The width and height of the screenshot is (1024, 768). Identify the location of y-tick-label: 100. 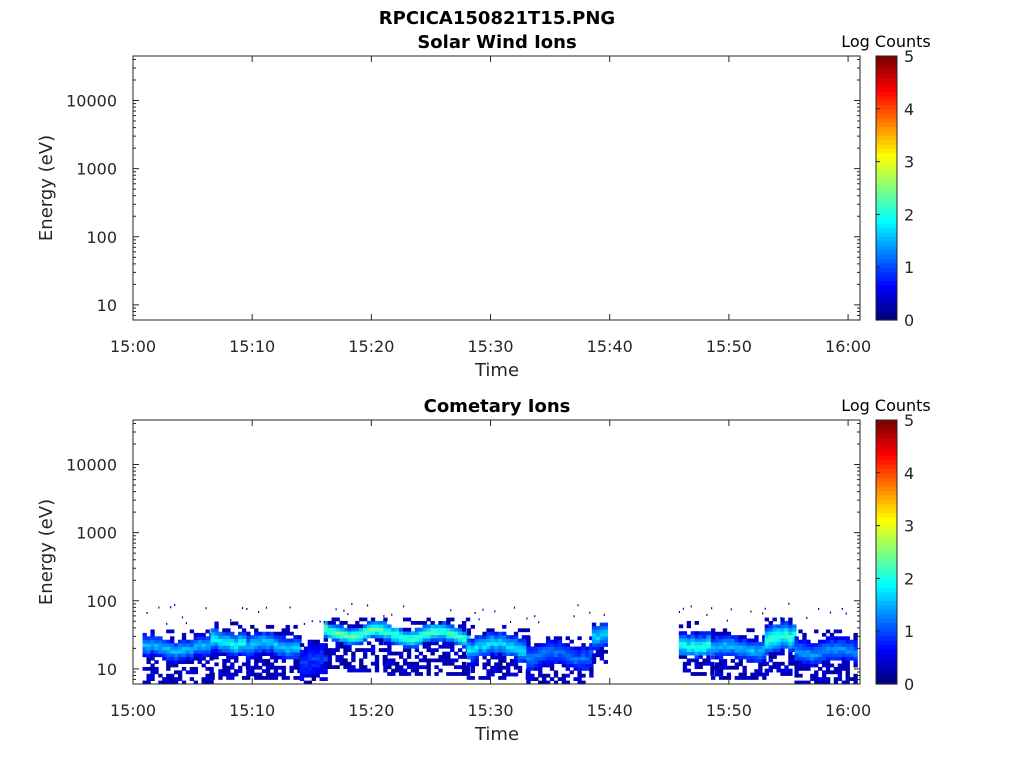
(101, 237).